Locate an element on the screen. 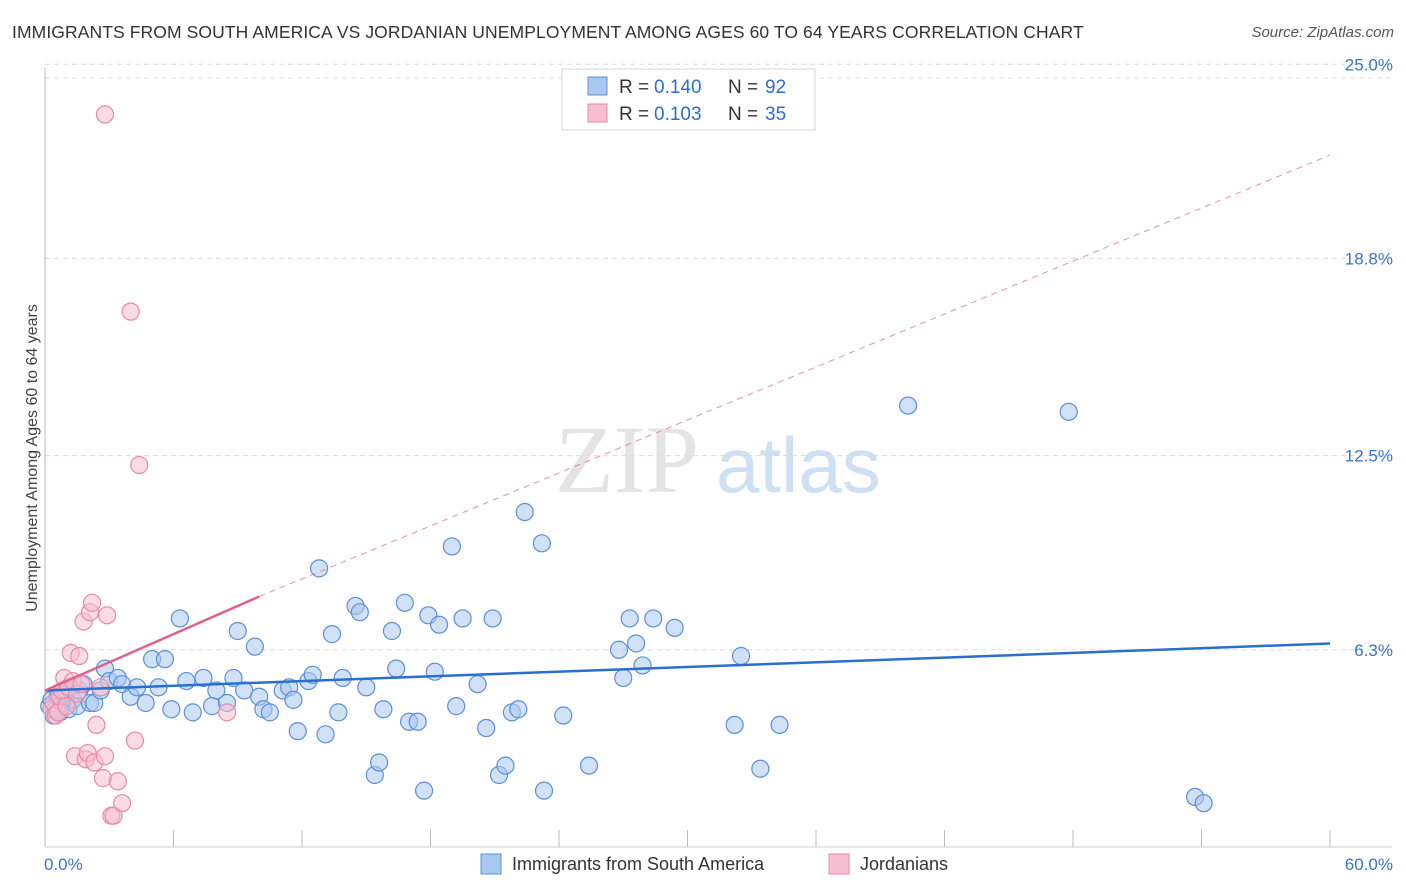 The height and width of the screenshot is (892, 1406). watermark-atlas: atlas is located at coordinates (798, 465).